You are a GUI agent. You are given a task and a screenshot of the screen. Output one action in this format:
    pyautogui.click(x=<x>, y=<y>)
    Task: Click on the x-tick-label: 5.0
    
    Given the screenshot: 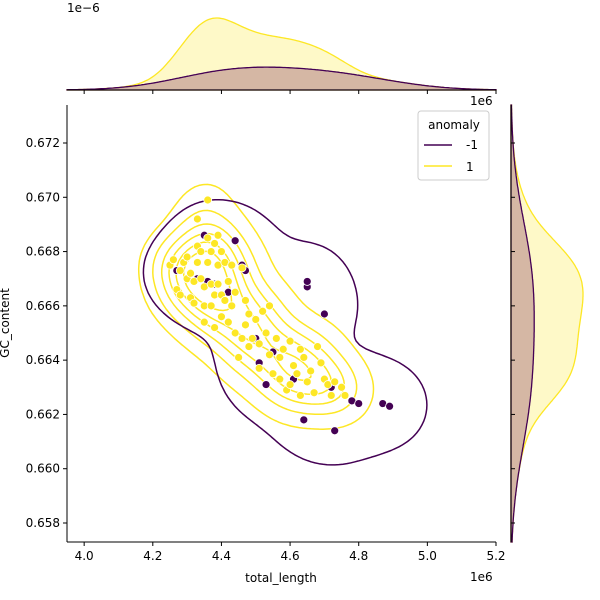 What is the action you would take?
    pyautogui.click(x=427, y=556)
    